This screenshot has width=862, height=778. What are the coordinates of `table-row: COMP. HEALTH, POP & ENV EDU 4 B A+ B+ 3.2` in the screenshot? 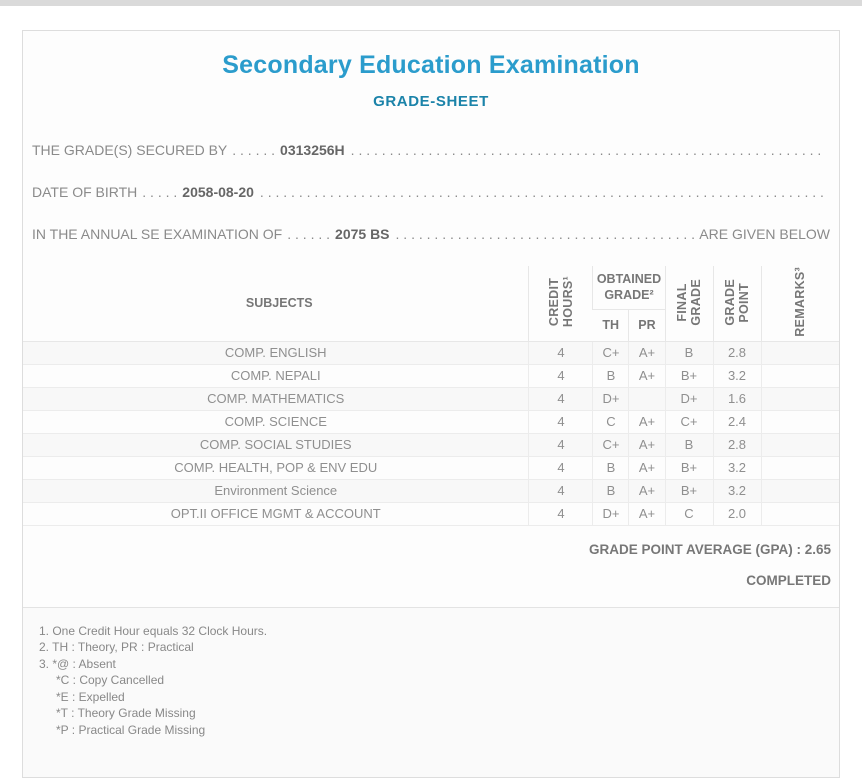 It's located at (431, 468).